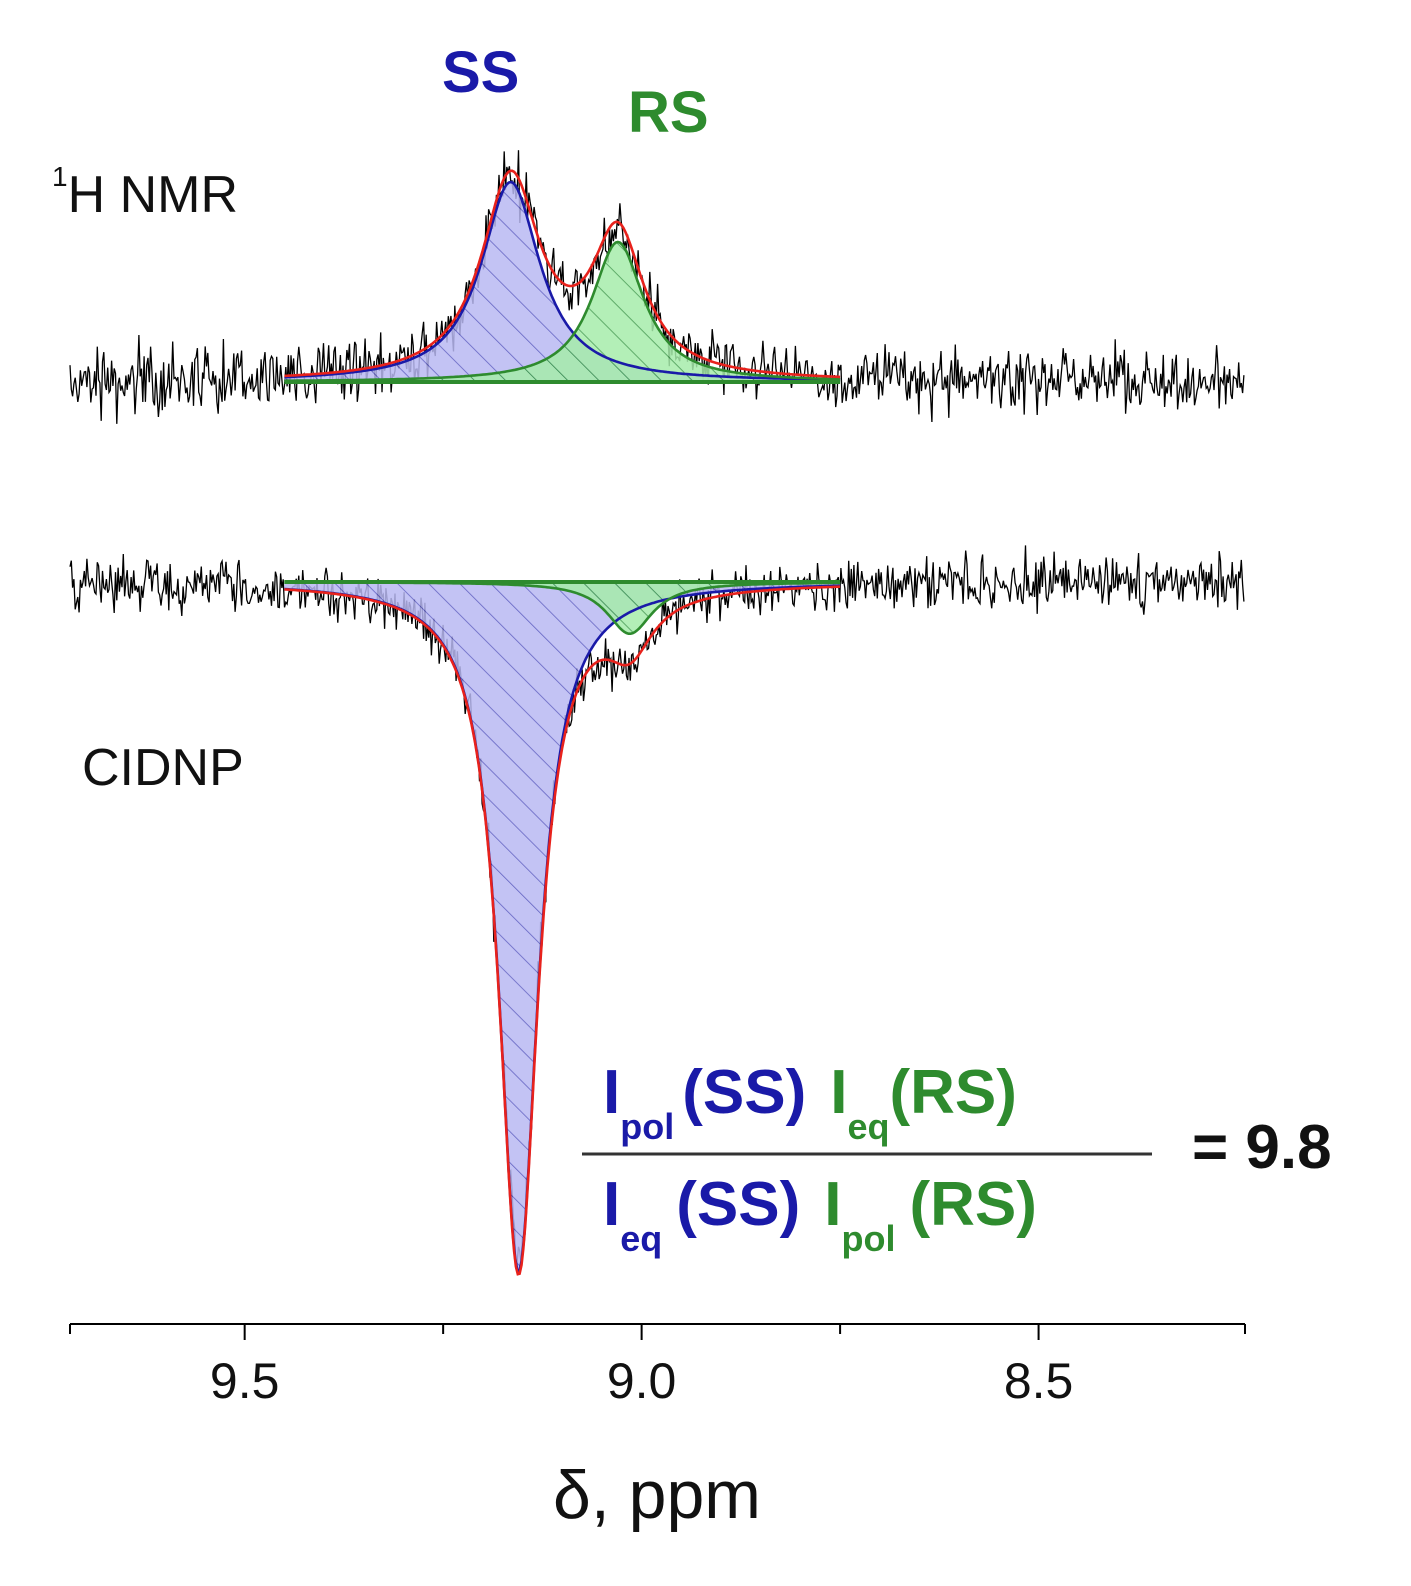 This screenshot has width=1411, height=1586. I want to click on nmr-spectrum-panel, so click(657, 287).